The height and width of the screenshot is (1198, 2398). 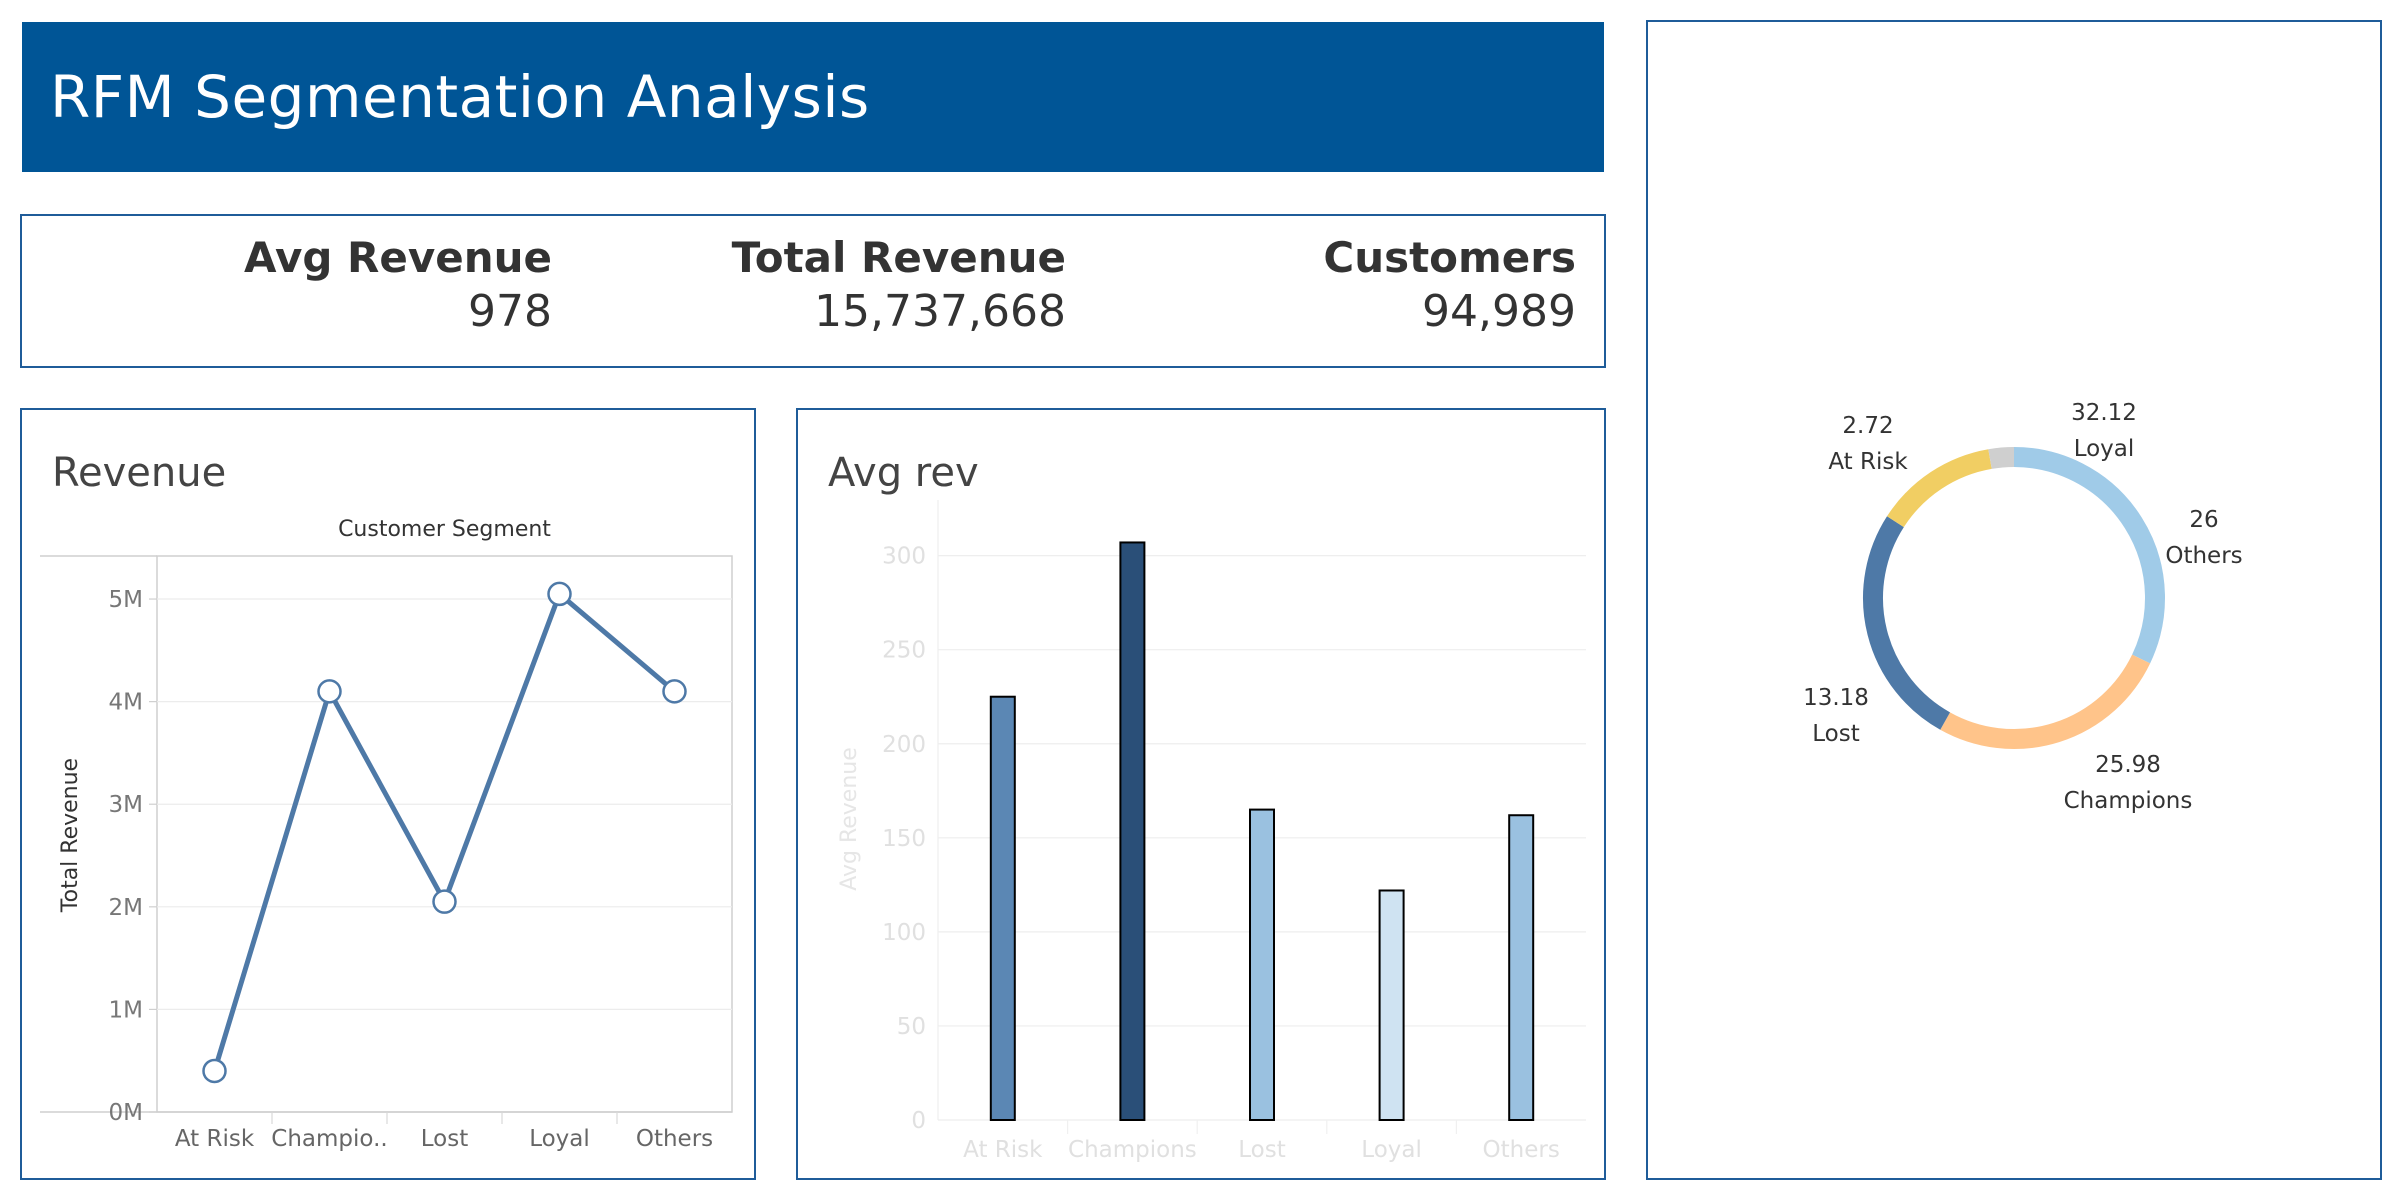 I want to click on kpi-customers: Customers 94,989, so click(x=1449, y=284).